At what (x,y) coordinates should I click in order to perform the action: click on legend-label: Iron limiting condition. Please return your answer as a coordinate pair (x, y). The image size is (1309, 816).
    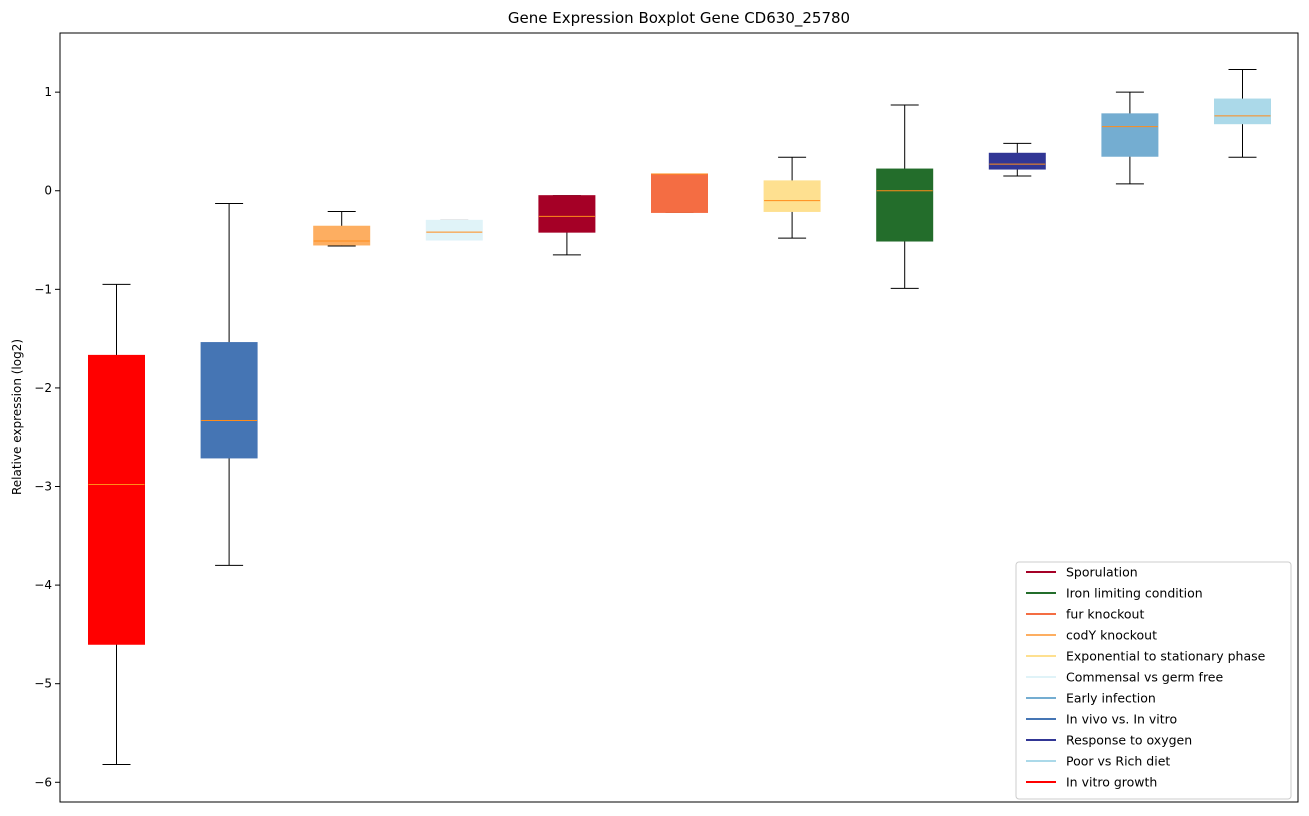
    Looking at the image, I should click on (1134, 593).